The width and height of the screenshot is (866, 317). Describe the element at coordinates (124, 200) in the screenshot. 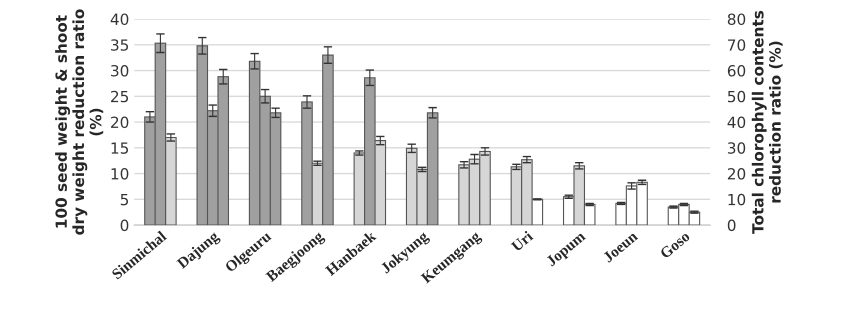

I see `y-tick-label: 5` at that location.